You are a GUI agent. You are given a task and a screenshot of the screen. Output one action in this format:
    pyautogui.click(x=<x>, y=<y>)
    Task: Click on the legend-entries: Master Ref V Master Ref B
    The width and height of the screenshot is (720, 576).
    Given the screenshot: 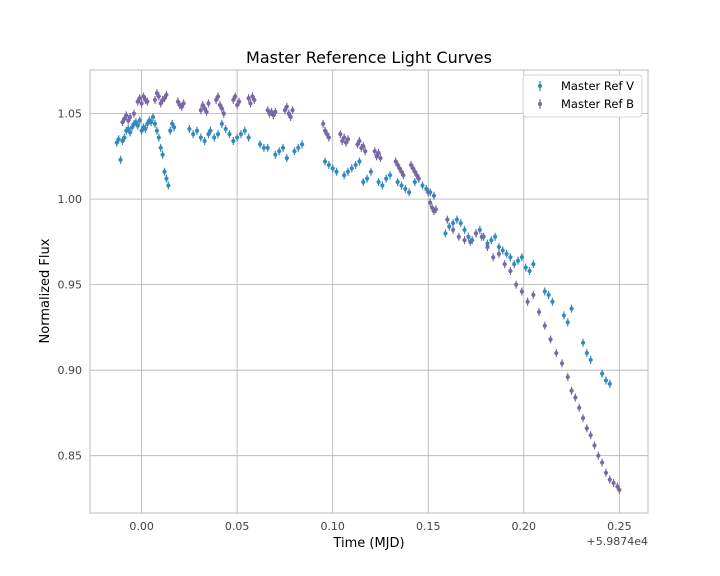 What is the action you would take?
    pyautogui.click(x=585, y=95)
    